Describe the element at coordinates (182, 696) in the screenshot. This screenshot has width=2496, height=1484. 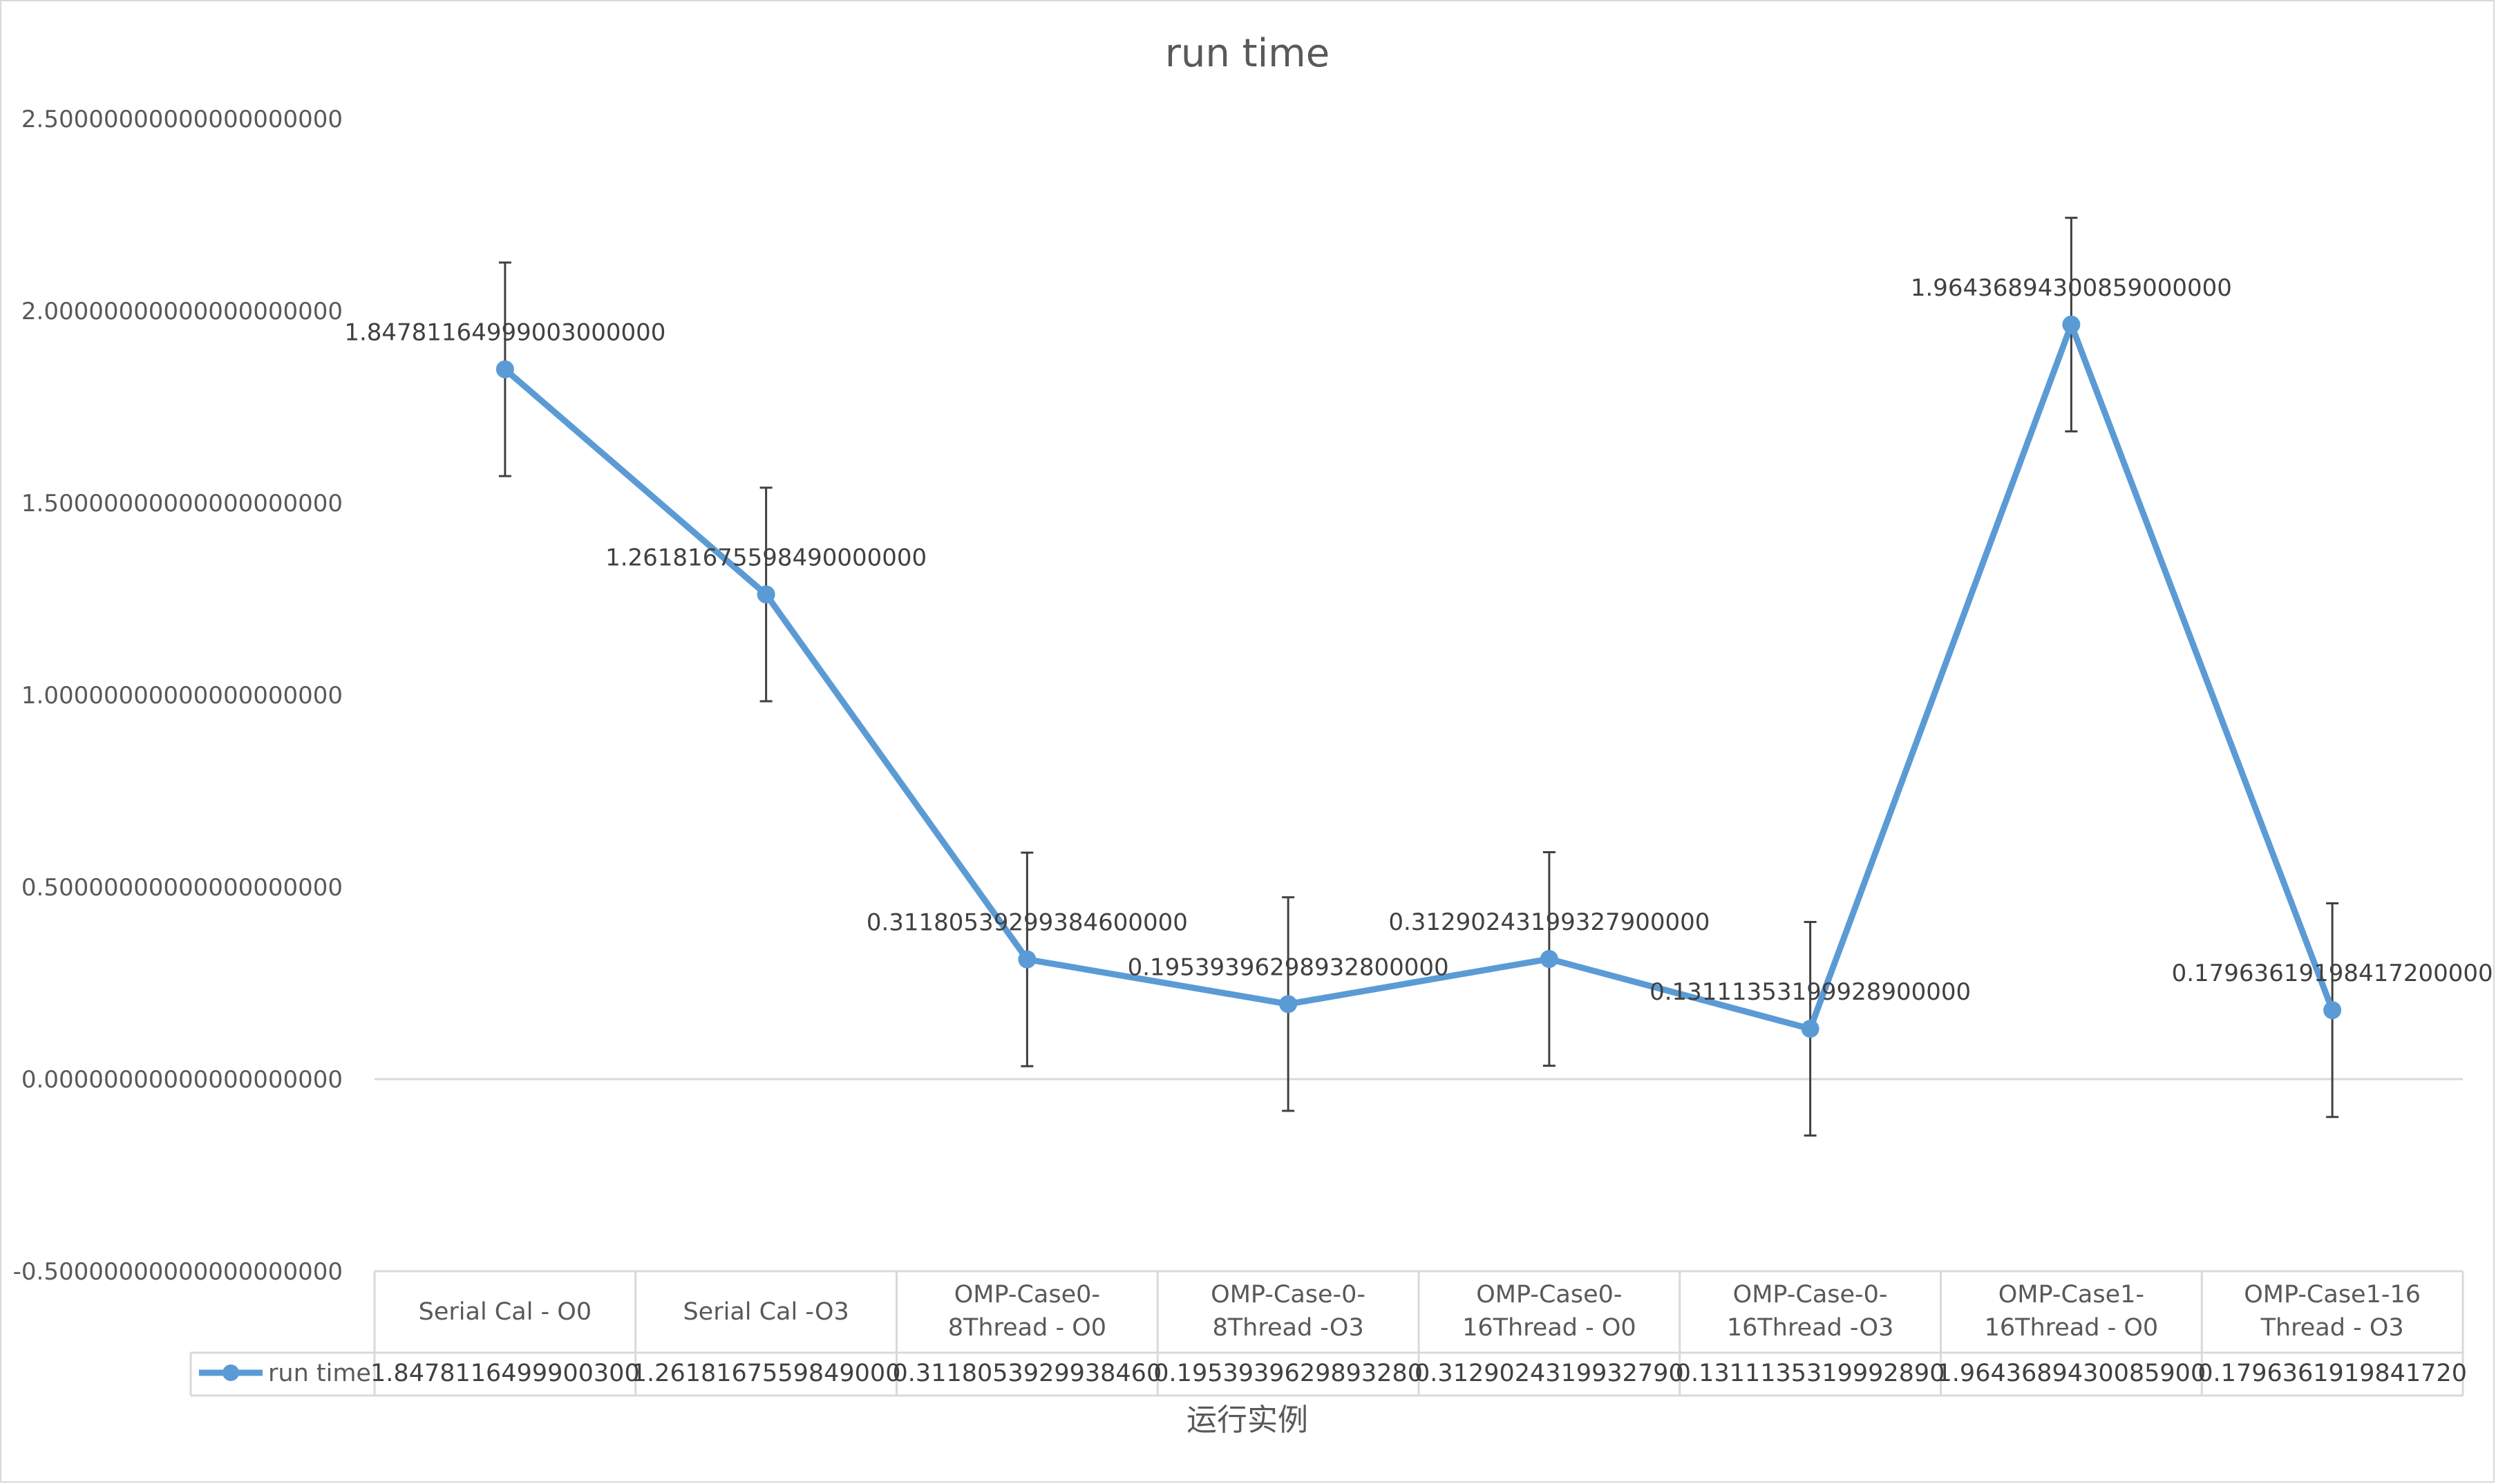
I see `y-tick-label: 1.00000000000000000000` at that location.